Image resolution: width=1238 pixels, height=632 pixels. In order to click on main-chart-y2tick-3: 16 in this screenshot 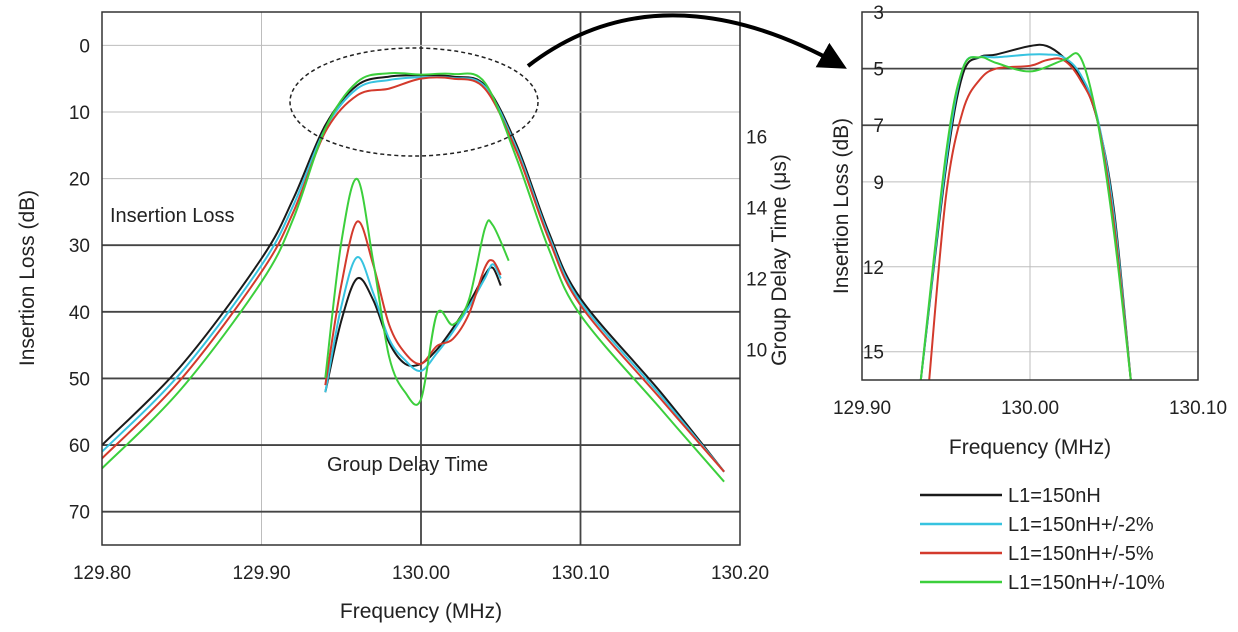, I will do `click(756, 137)`.